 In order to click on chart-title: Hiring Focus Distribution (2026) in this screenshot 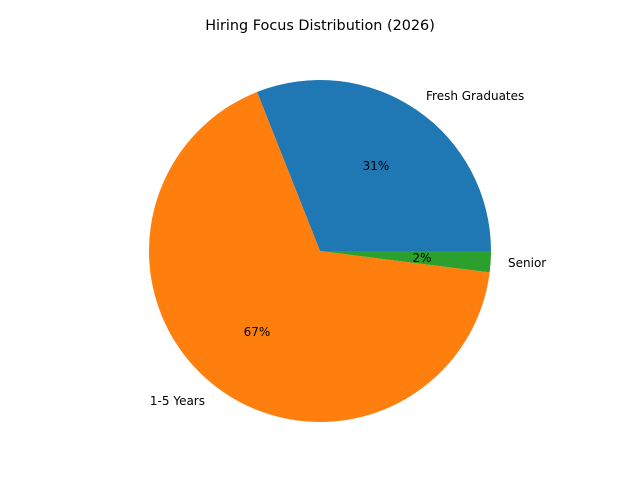, I will do `click(320, 26)`.